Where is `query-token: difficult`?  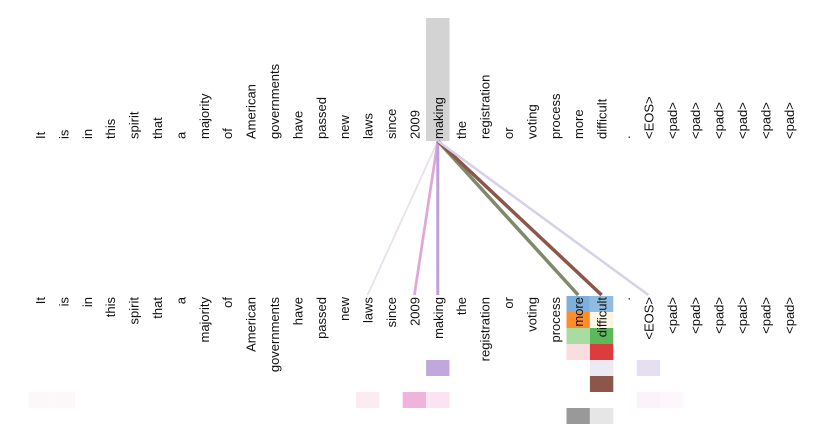 query-token: difficult is located at coordinates (602, 118).